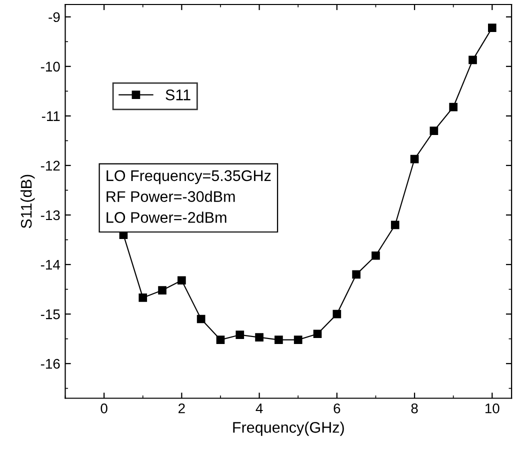  I want to click on x-tick-label: 8, so click(414, 408).